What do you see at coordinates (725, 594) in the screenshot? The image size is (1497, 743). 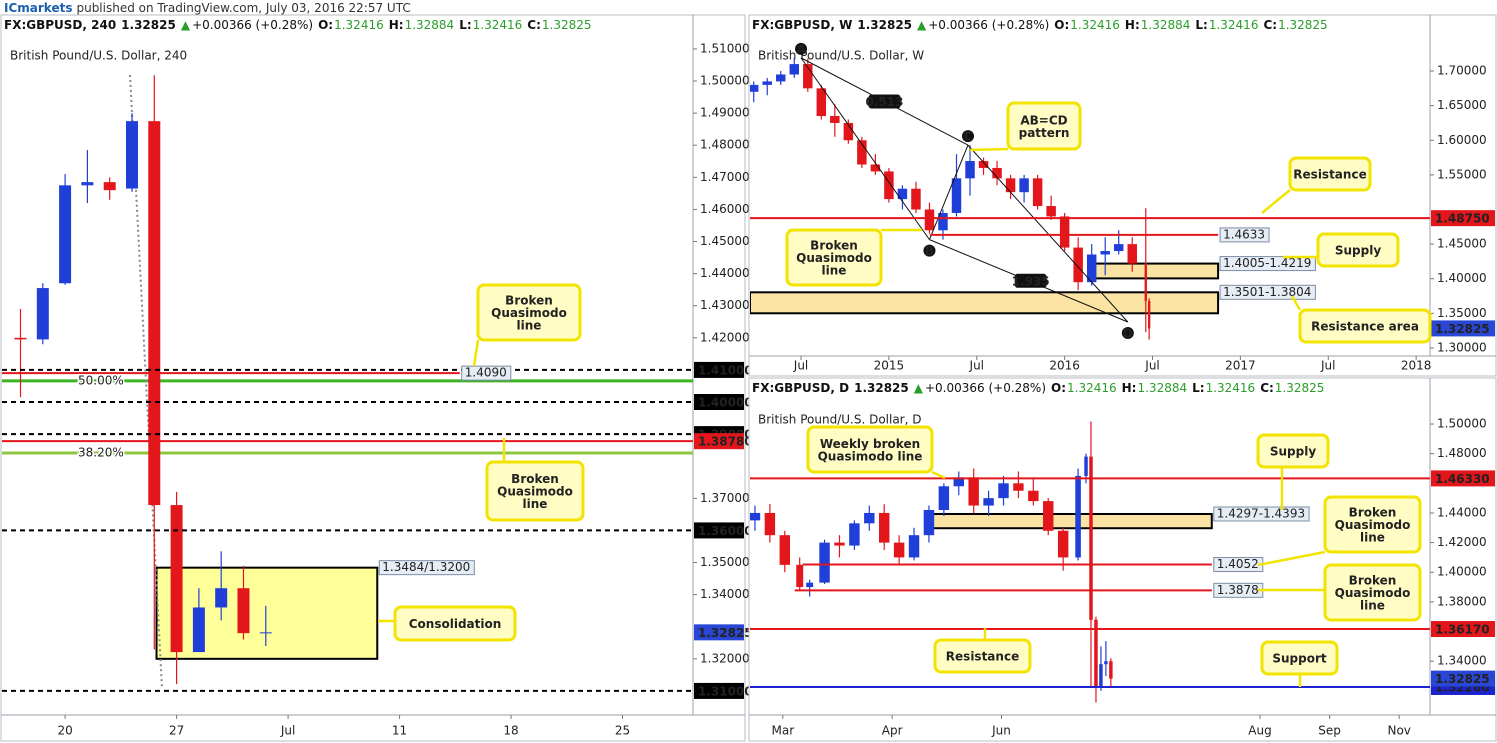 I see `y-tick-label: 1.34000` at bounding box center [725, 594].